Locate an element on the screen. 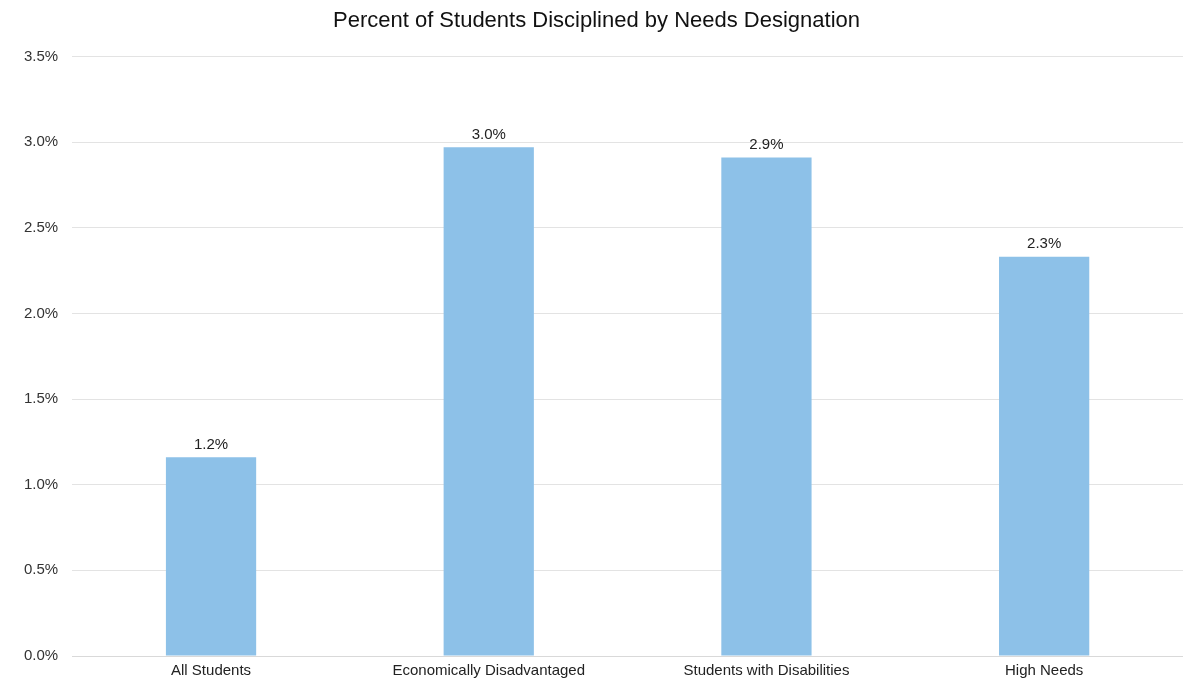 The width and height of the screenshot is (1183, 691). y-tick-label: 3.5% is located at coordinates (41, 55).